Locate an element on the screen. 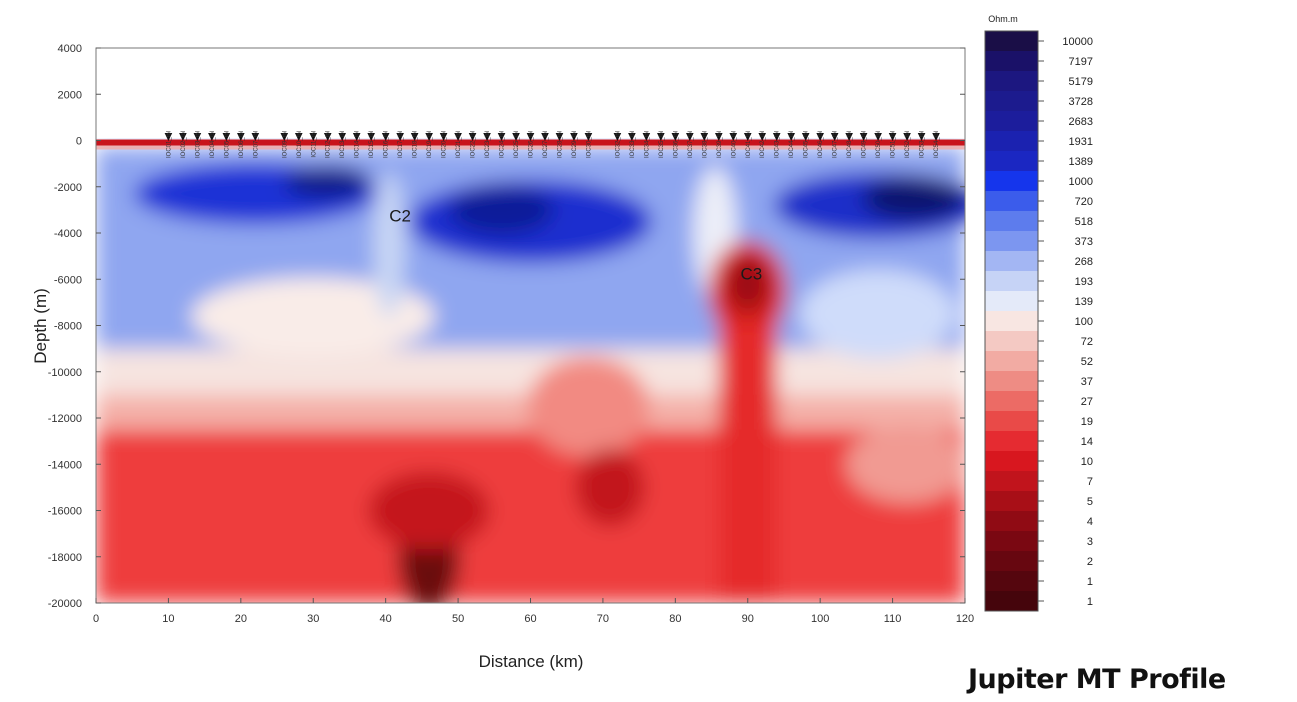 This screenshot has height=702, width=1297. y-tick-label: -18000 is located at coordinates (65, 558).